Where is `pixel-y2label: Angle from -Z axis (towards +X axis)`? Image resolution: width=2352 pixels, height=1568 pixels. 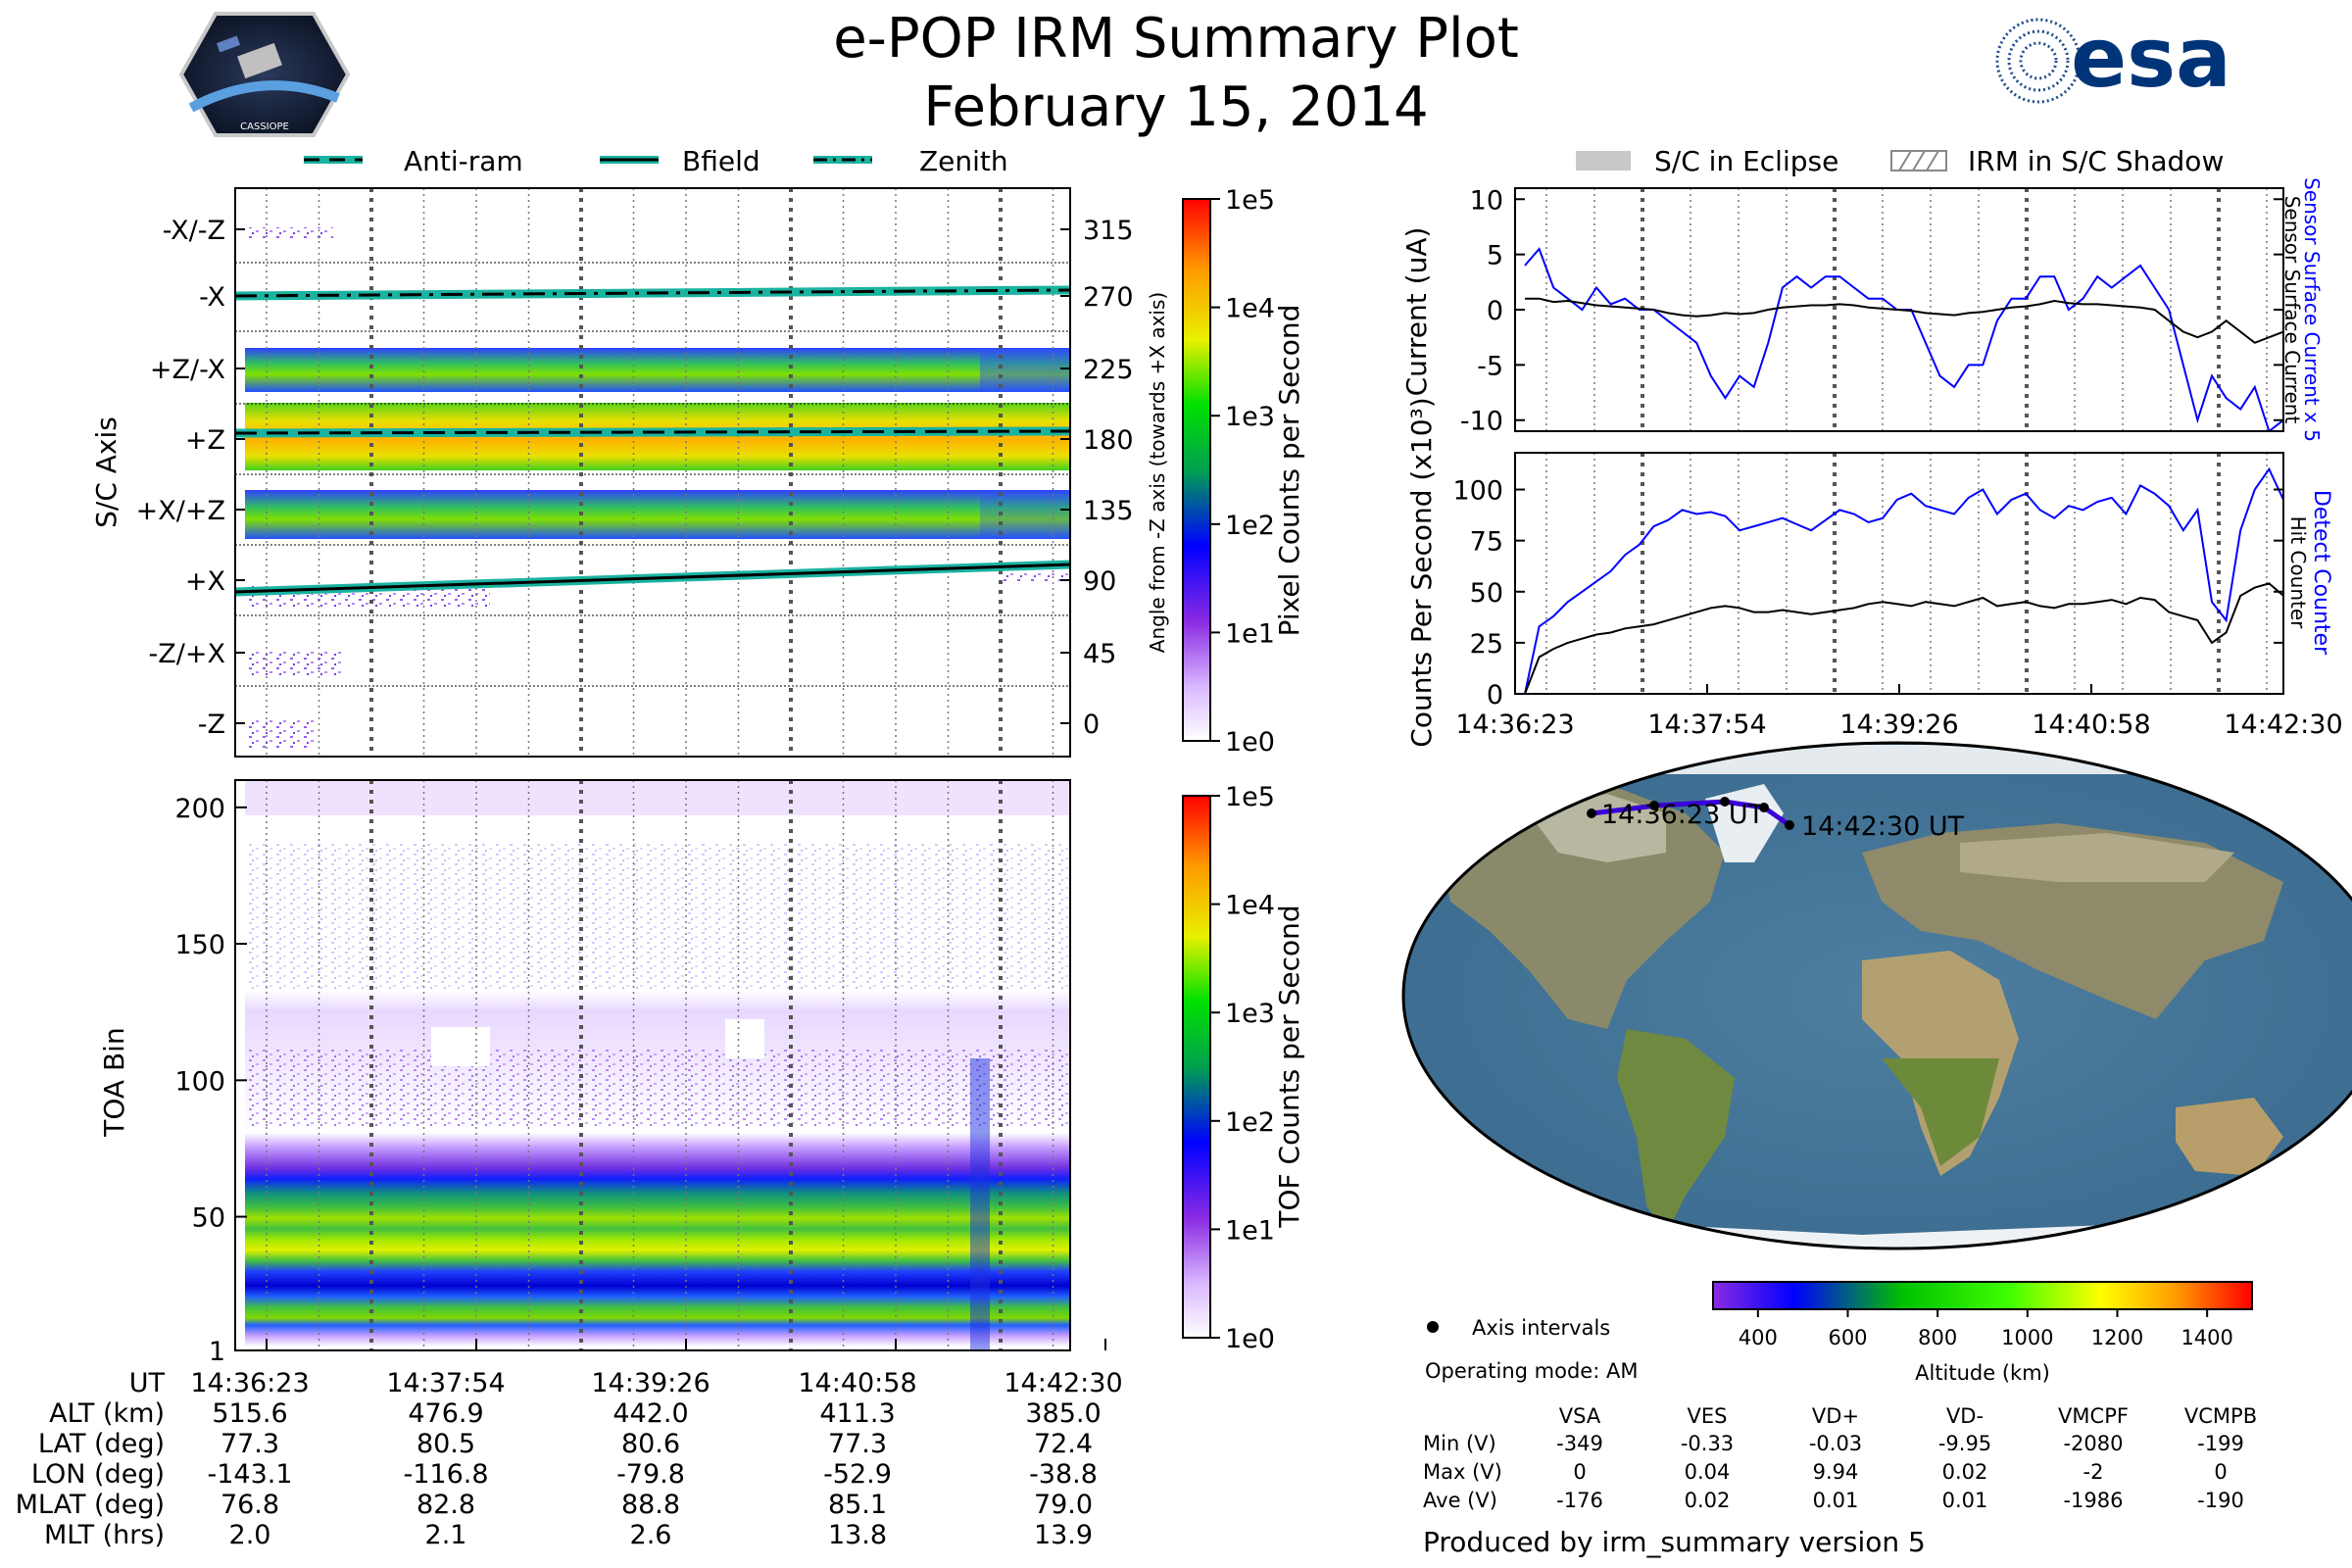
pixel-y2label: Angle from -Z axis (towards +X axis) is located at coordinates (1157, 472).